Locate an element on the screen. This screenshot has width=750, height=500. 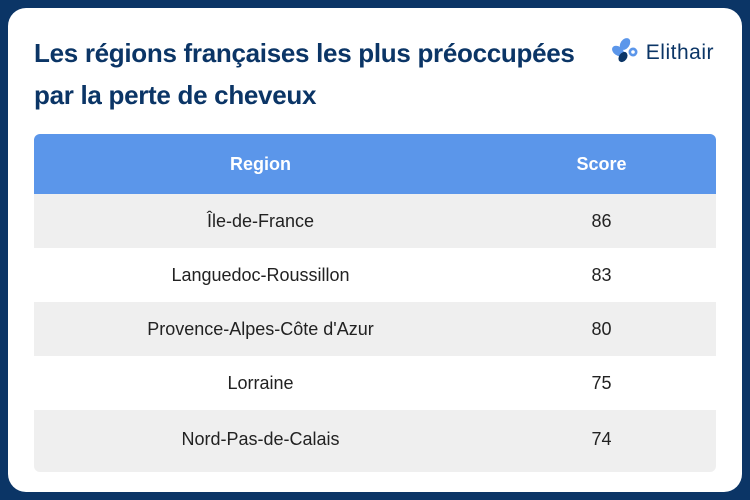
region-cell: Provence-Alpes-Côte d'Azur is located at coordinates (260, 328).